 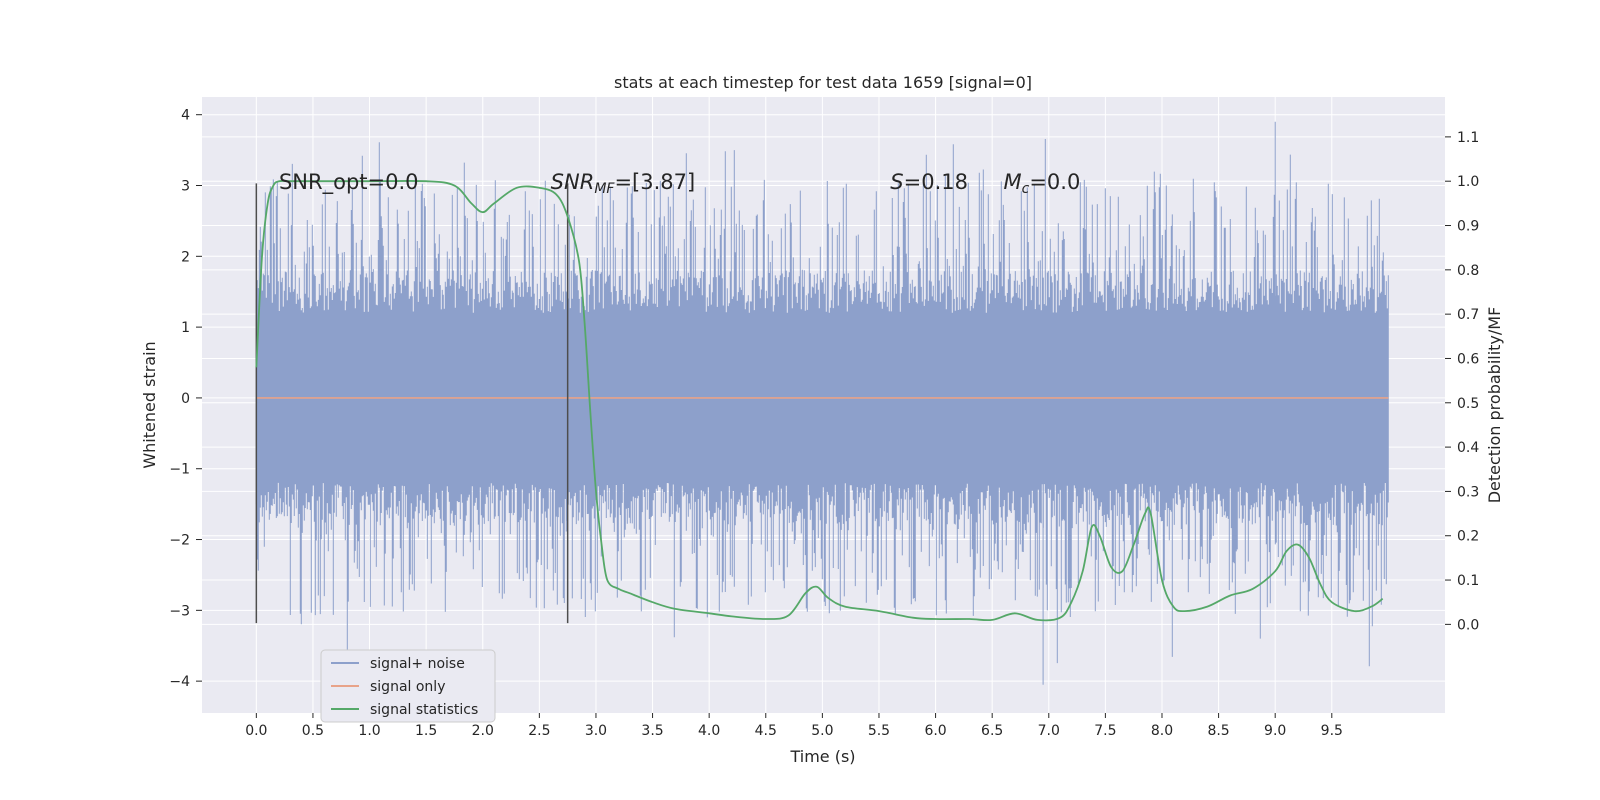 I want to click on x-tick-label: 5.5, so click(x=879, y=731).